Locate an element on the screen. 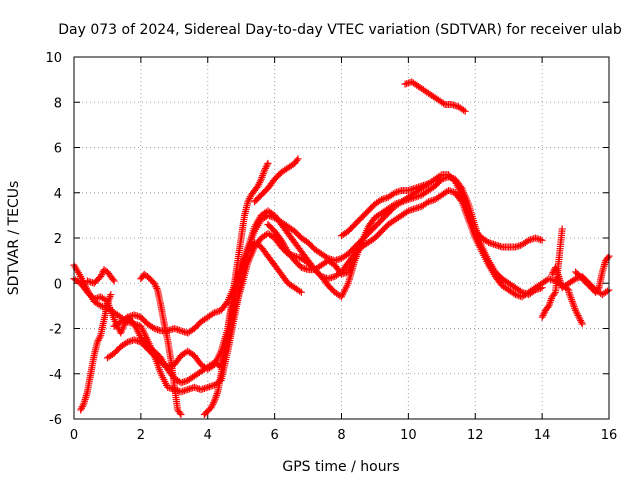  y-tick-label: -4 is located at coordinates (55, 375).